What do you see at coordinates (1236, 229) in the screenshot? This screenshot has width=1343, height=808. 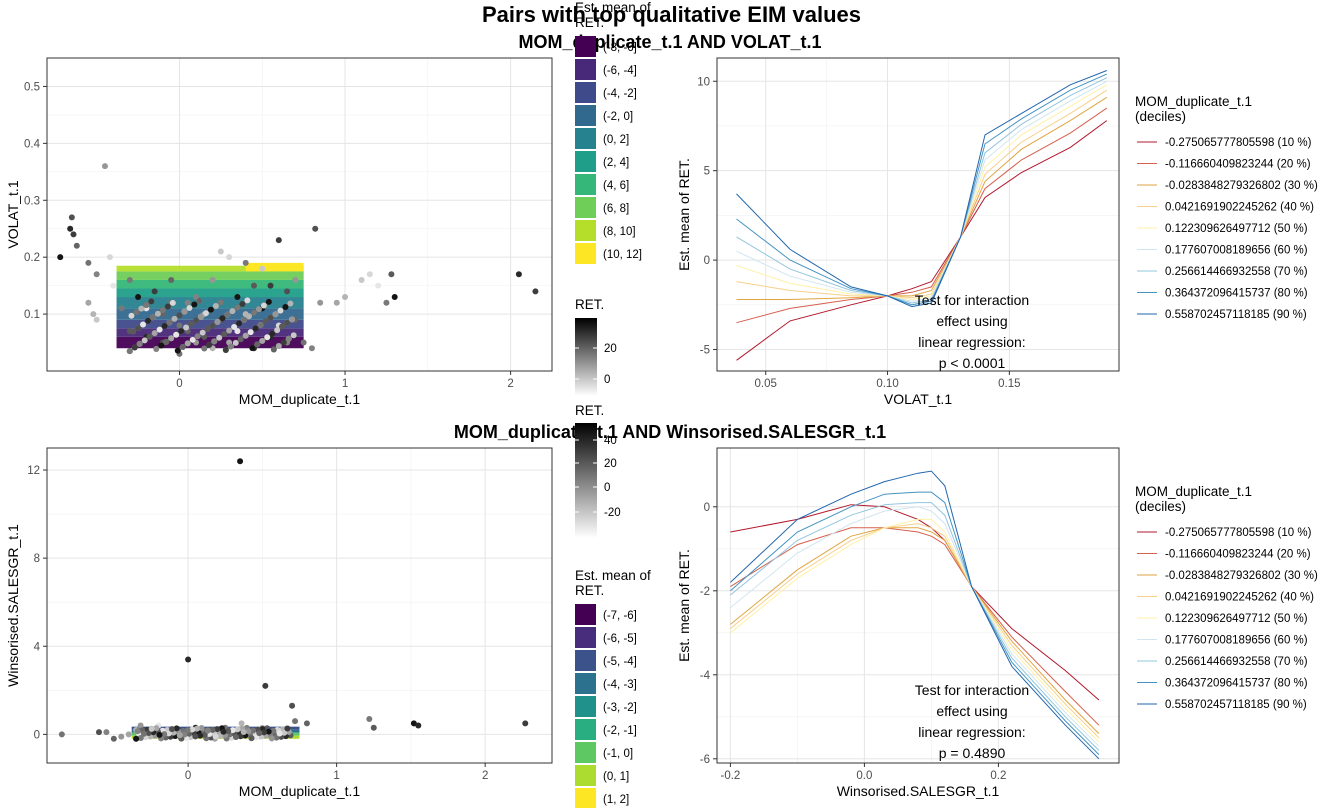 I see `legend-label: 0.122309626497712 (50 %)` at bounding box center [1236, 229].